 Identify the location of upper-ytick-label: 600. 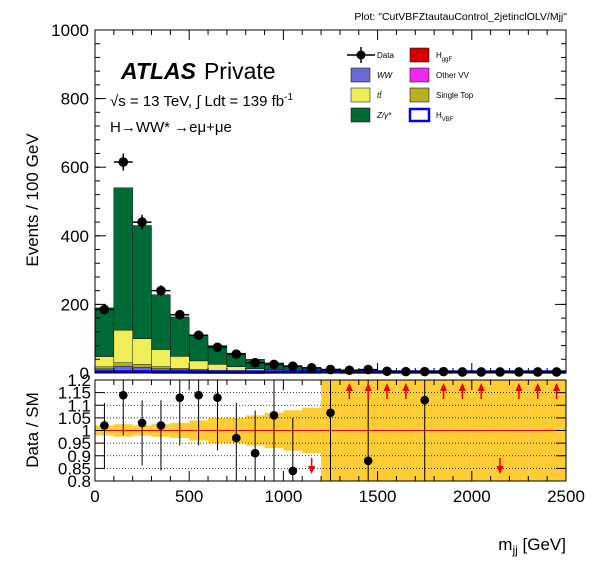
(75, 167).